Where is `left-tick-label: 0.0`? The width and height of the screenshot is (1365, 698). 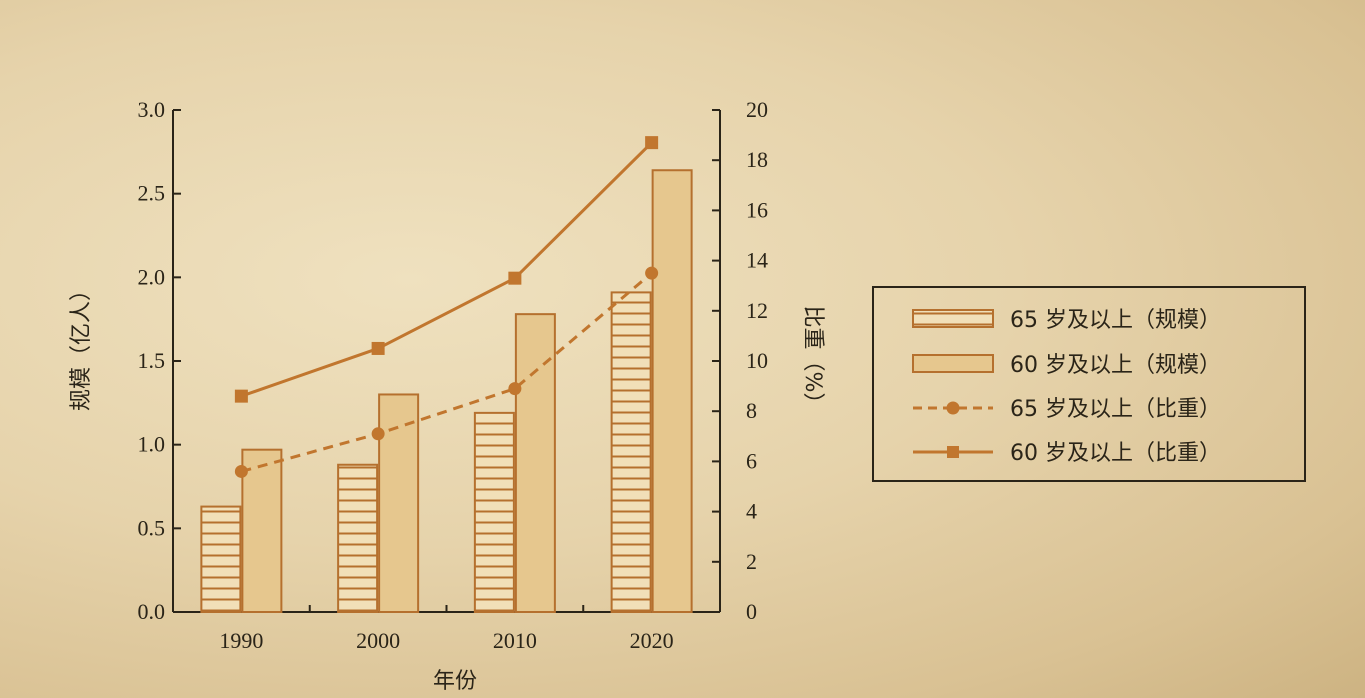 left-tick-label: 0.0 is located at coordinates (152, 611).